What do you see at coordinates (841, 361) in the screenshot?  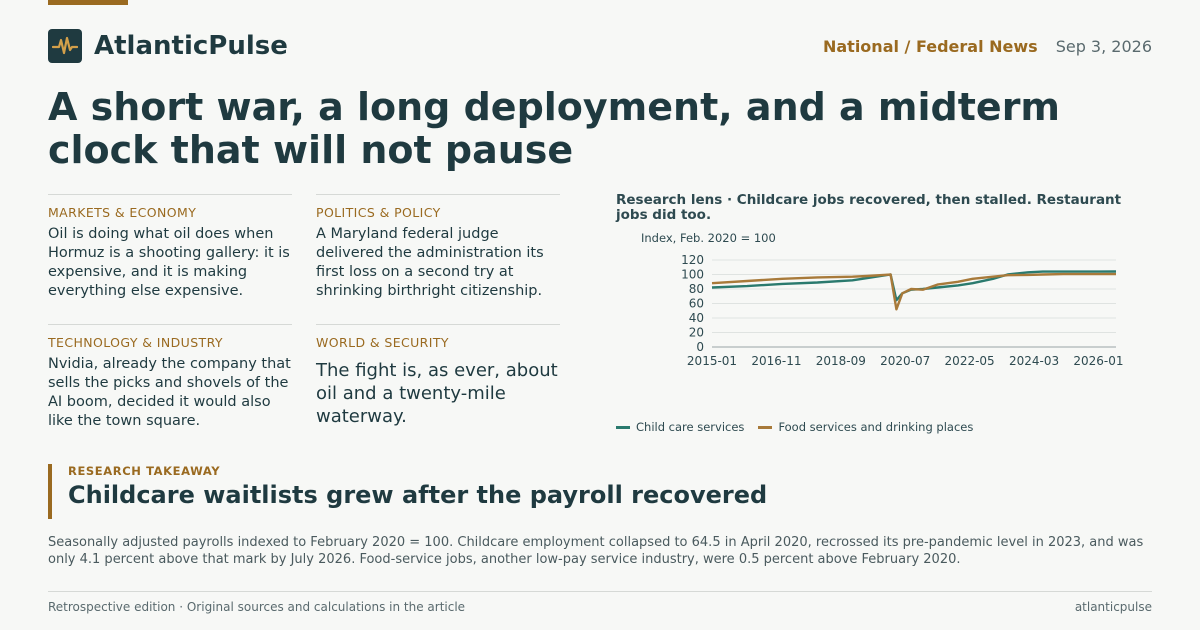 I see `x-tick-label: 2018-09` at bounding box center [841, 361].